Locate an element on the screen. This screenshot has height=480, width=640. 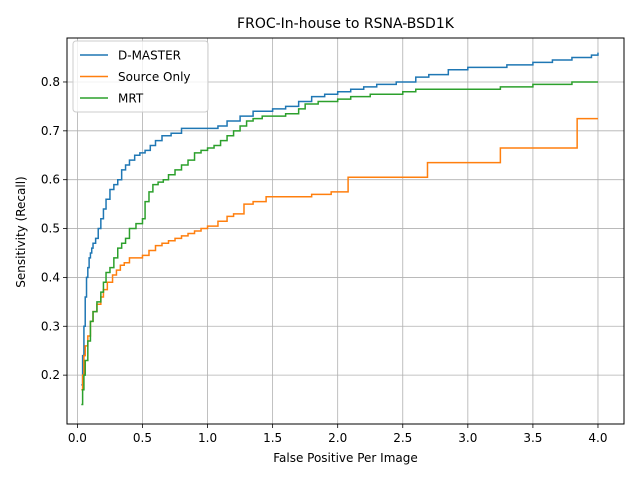
y-axis-ticks: 0.2 0.3 0.4 0.5 0.6 0.7 0.8 is located at coordinates (54, 228).